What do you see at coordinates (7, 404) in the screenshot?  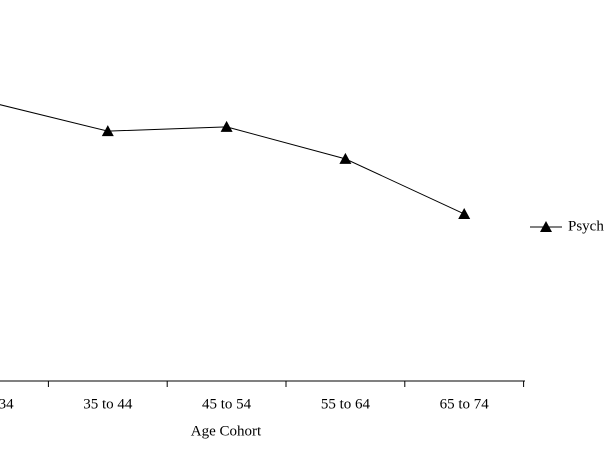 I see `x-tick-label: 25 to 34` at bounding box center [7, 404].